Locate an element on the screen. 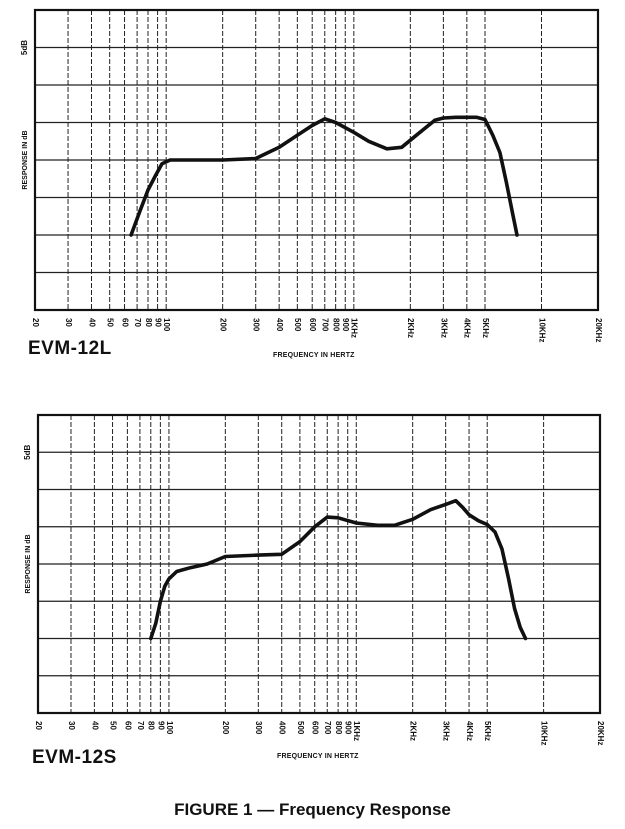  figure-caption: FIGURE 1 — Frequency Response is located at coordinates (312, 809).